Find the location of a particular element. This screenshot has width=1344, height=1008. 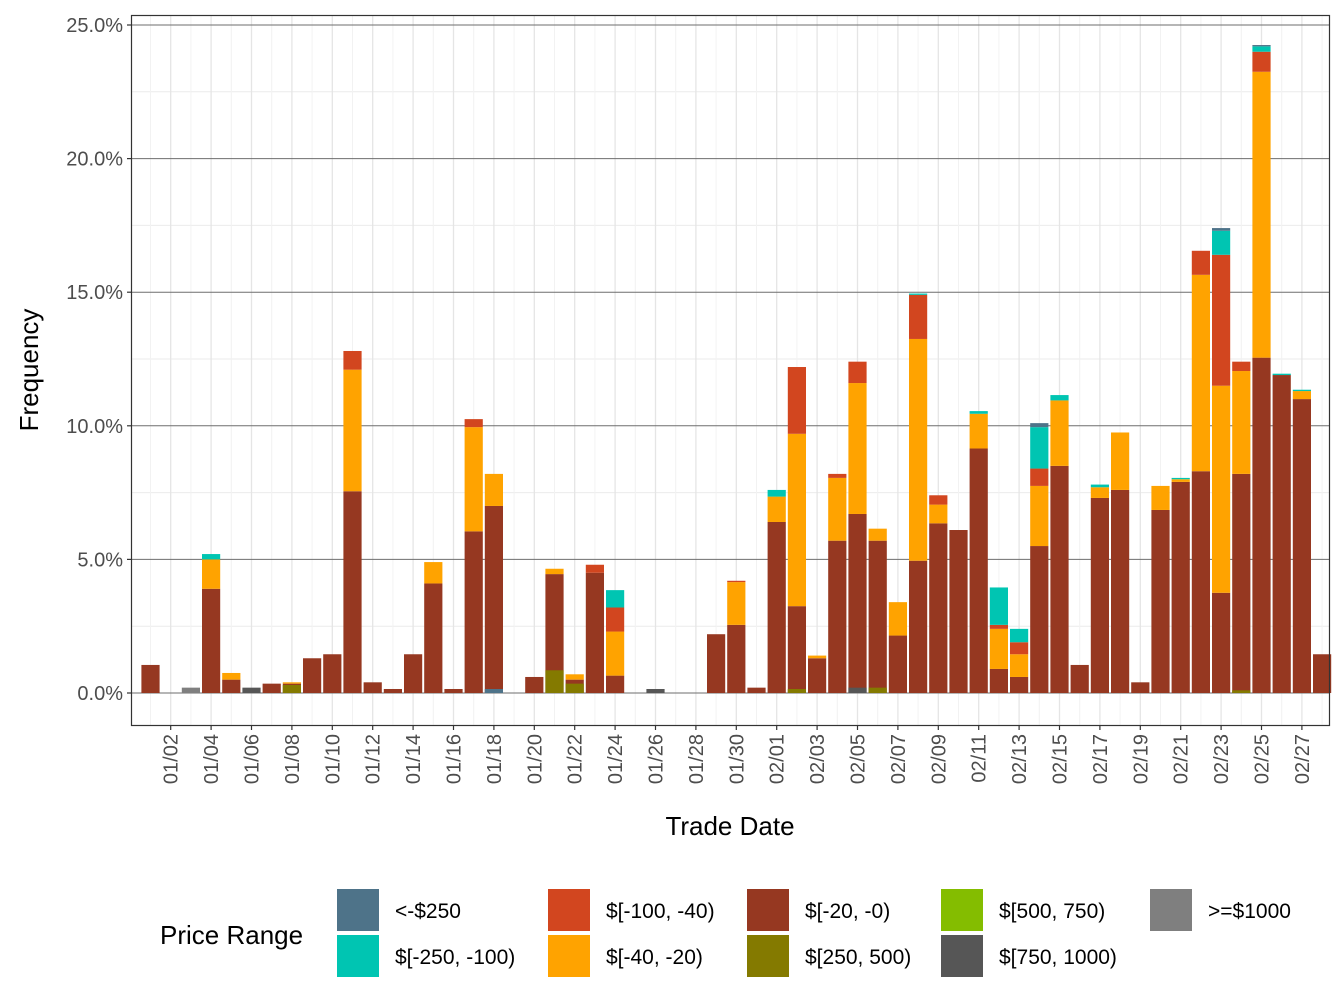

x-tick-label: 01/18 is located at coordinates (495, 759).